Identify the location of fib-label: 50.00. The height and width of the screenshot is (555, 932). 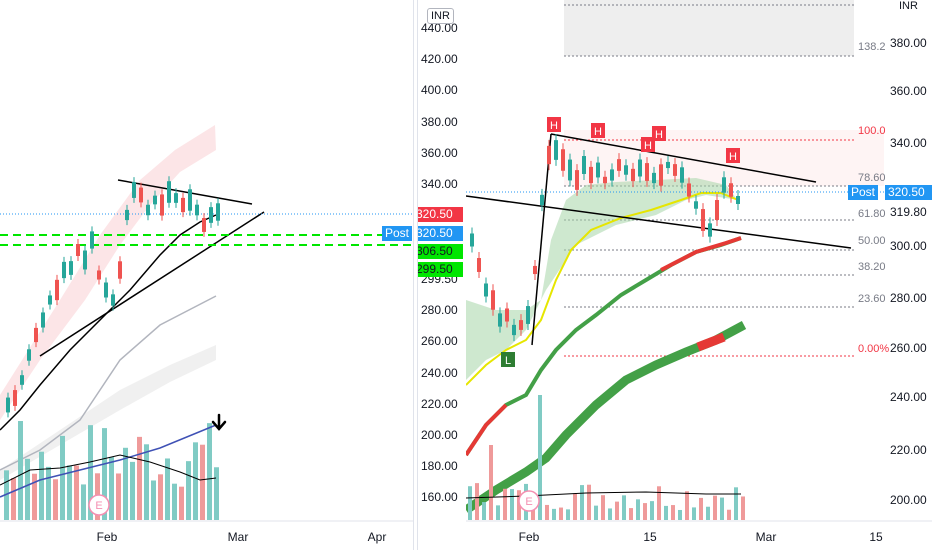
(872, 241).